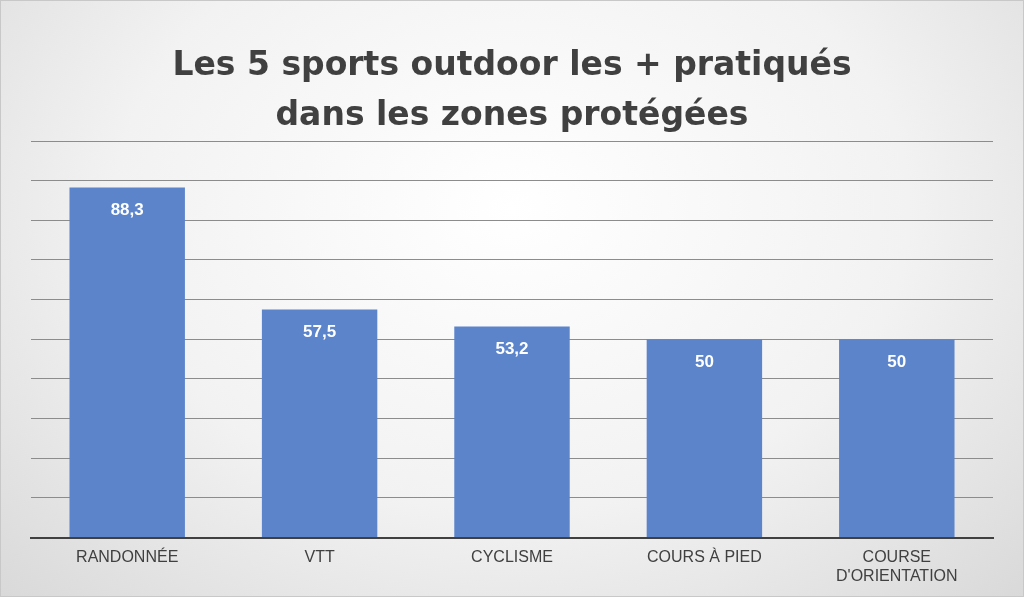 Image resolution: width=1024 pixels, height=597 pixels. Describe the element at coordinates (127, 555) in the screenshot. I see `x-tick-label: RANDONNÉE` at that location.